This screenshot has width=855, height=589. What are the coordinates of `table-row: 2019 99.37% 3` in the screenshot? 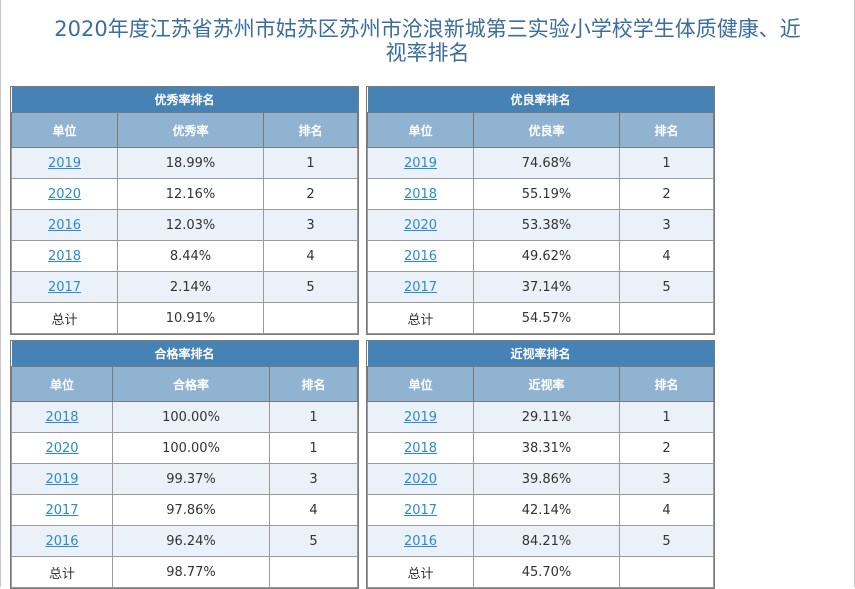 It's located at (184, 479).